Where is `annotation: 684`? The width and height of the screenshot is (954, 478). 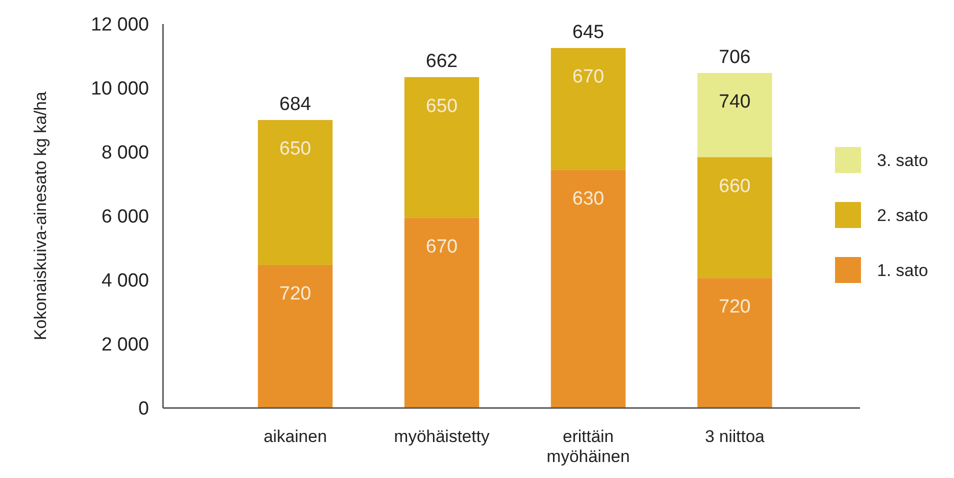 annotation: 684 is located at coordinates (295, 104).